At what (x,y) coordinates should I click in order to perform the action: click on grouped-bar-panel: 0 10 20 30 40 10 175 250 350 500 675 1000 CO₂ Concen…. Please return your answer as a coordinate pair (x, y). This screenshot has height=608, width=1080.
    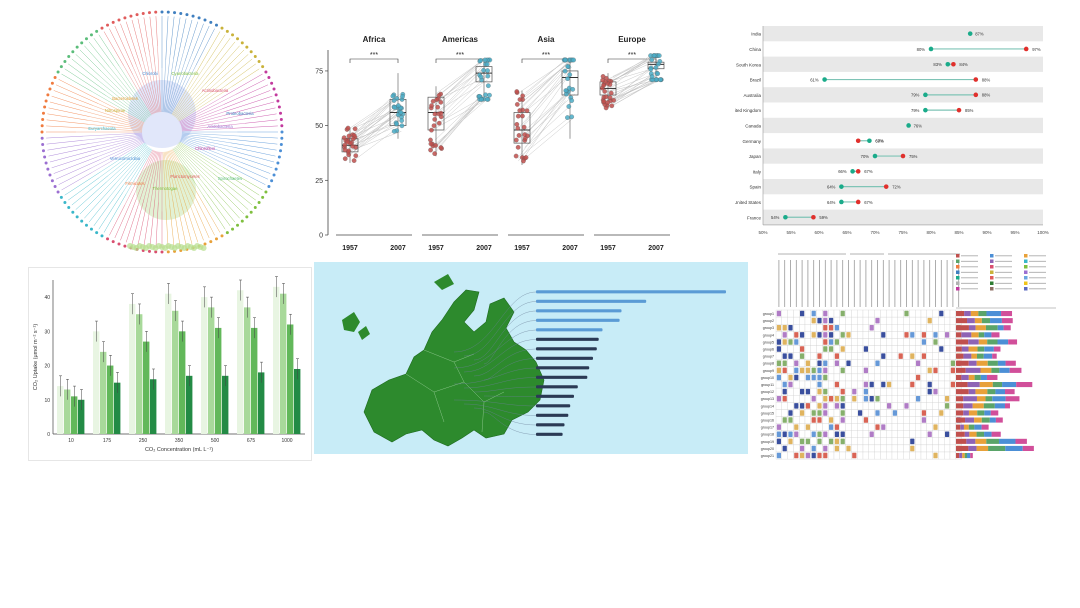
    Looking at the image, I should click on (170, 364).